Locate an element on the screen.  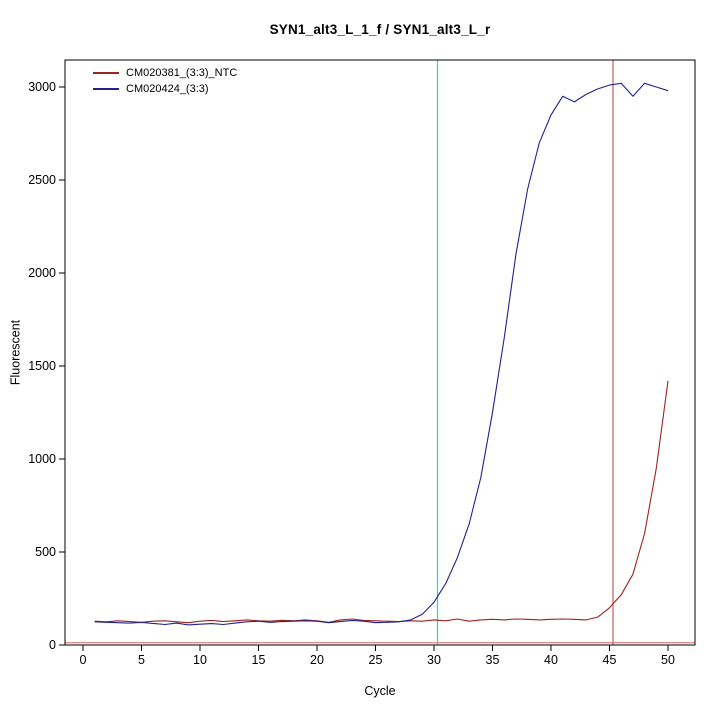
legend-line-blue is located at coordinates (106, 89).